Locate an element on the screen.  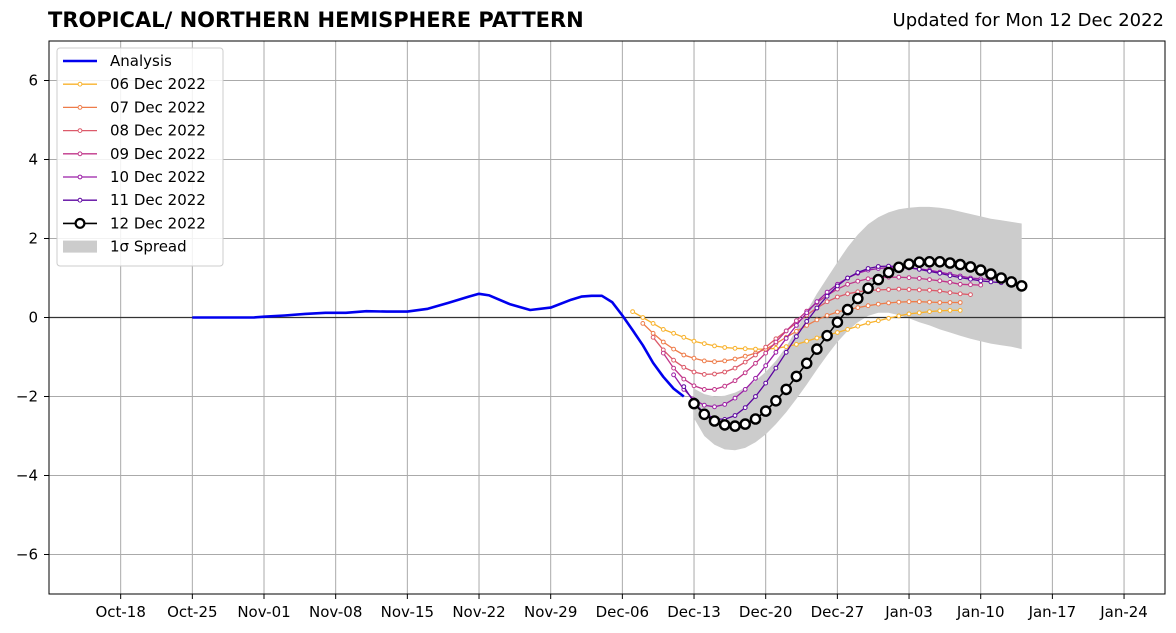
legend-label: 09 Dec 2022 is located at coordinates (158, 154).